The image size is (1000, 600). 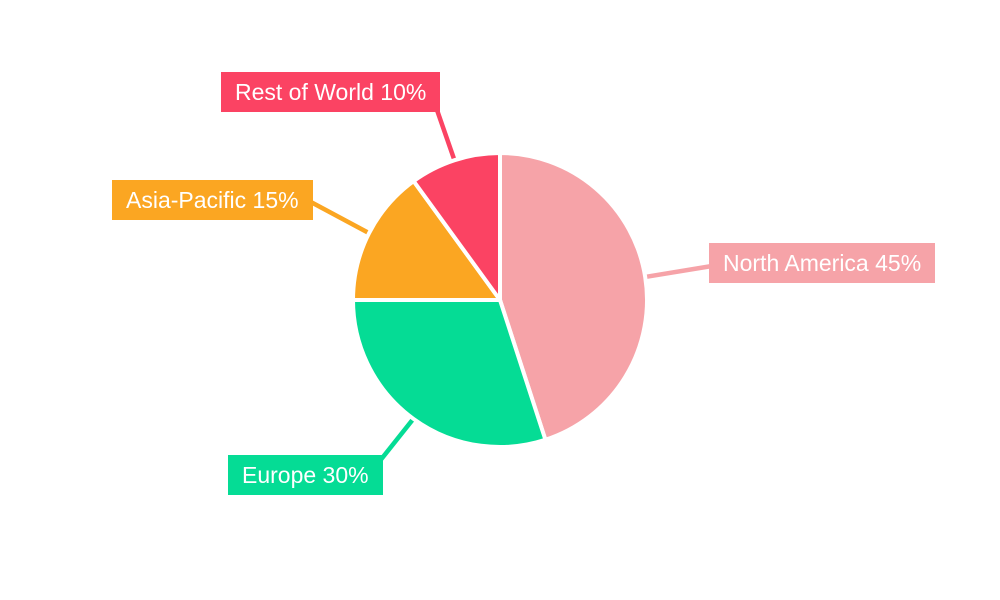 I want to click on leader-line-rest-of-world, so click(x=446, y=138).